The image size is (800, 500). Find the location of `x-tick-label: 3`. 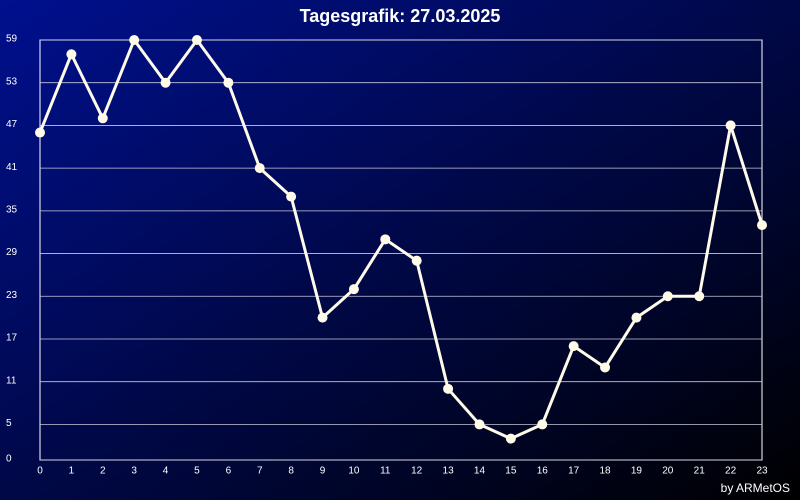

x-tick-label: 3 is located at coordinates (134, 471).